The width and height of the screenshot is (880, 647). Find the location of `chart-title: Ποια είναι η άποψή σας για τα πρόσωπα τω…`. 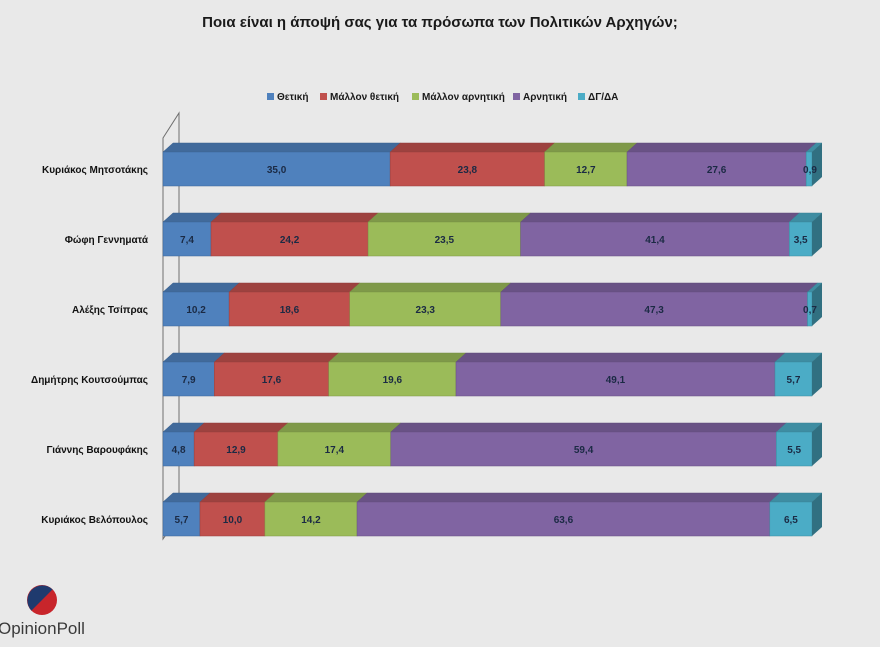

chart-title: Ποια είναι η άποψή σας για τα πρόσωπα τω… is located at coordinates (440, 22).